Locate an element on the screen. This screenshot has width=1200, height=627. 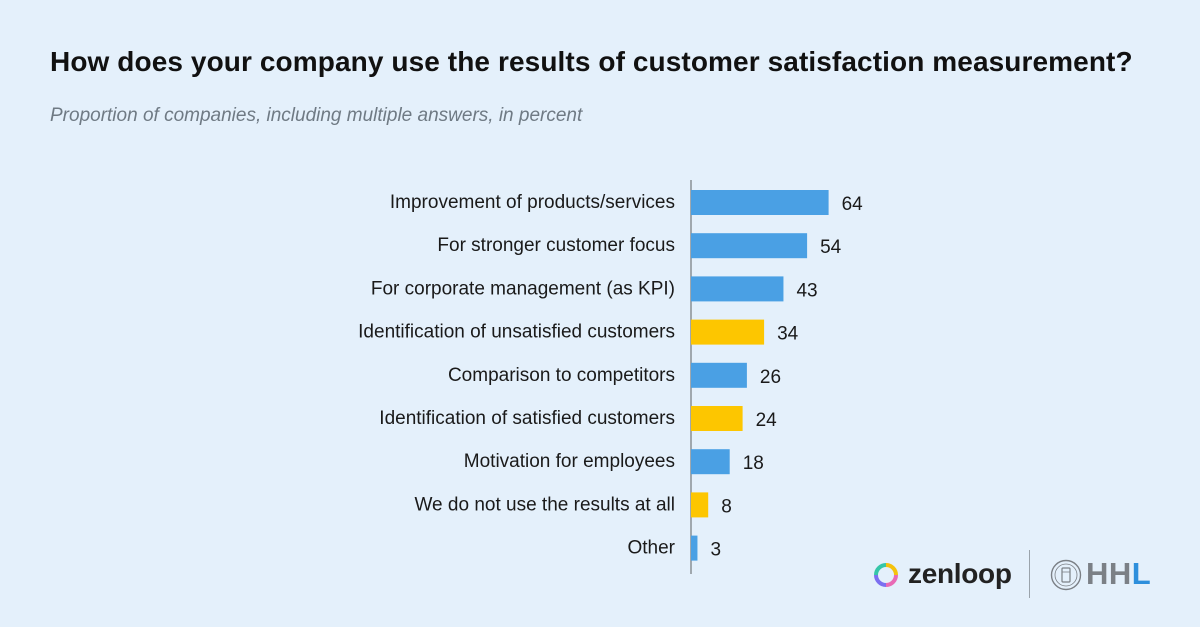
category-label: For corporate management (as KPI) is located at coordinates (523, 288).